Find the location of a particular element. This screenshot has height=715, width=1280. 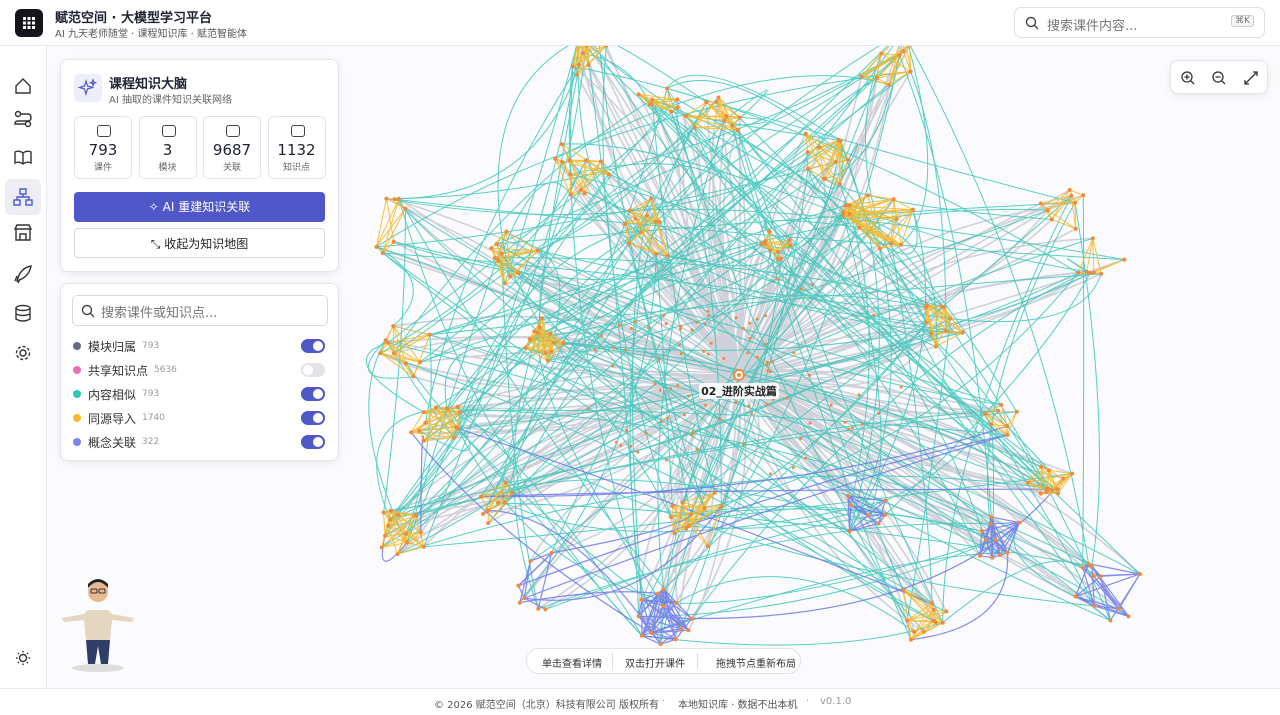

filter-count: 793 is located at coordinates (151, 346).